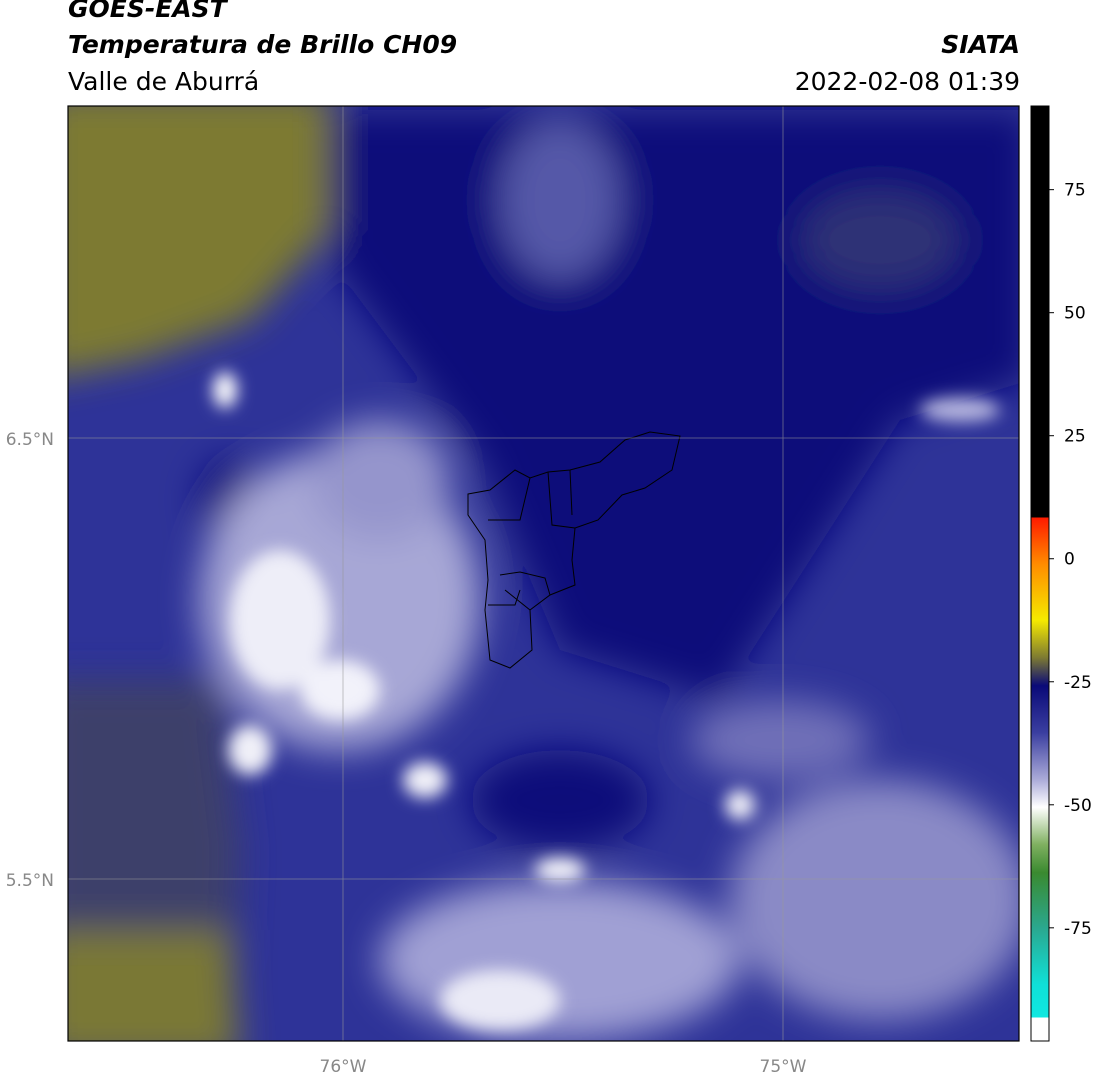 The height and width of the screenshot is (1078, 1094). Describe the element at coordinates (1075, 314) in the screenshot. I see `colorbar-tick-label: 50` at that location.